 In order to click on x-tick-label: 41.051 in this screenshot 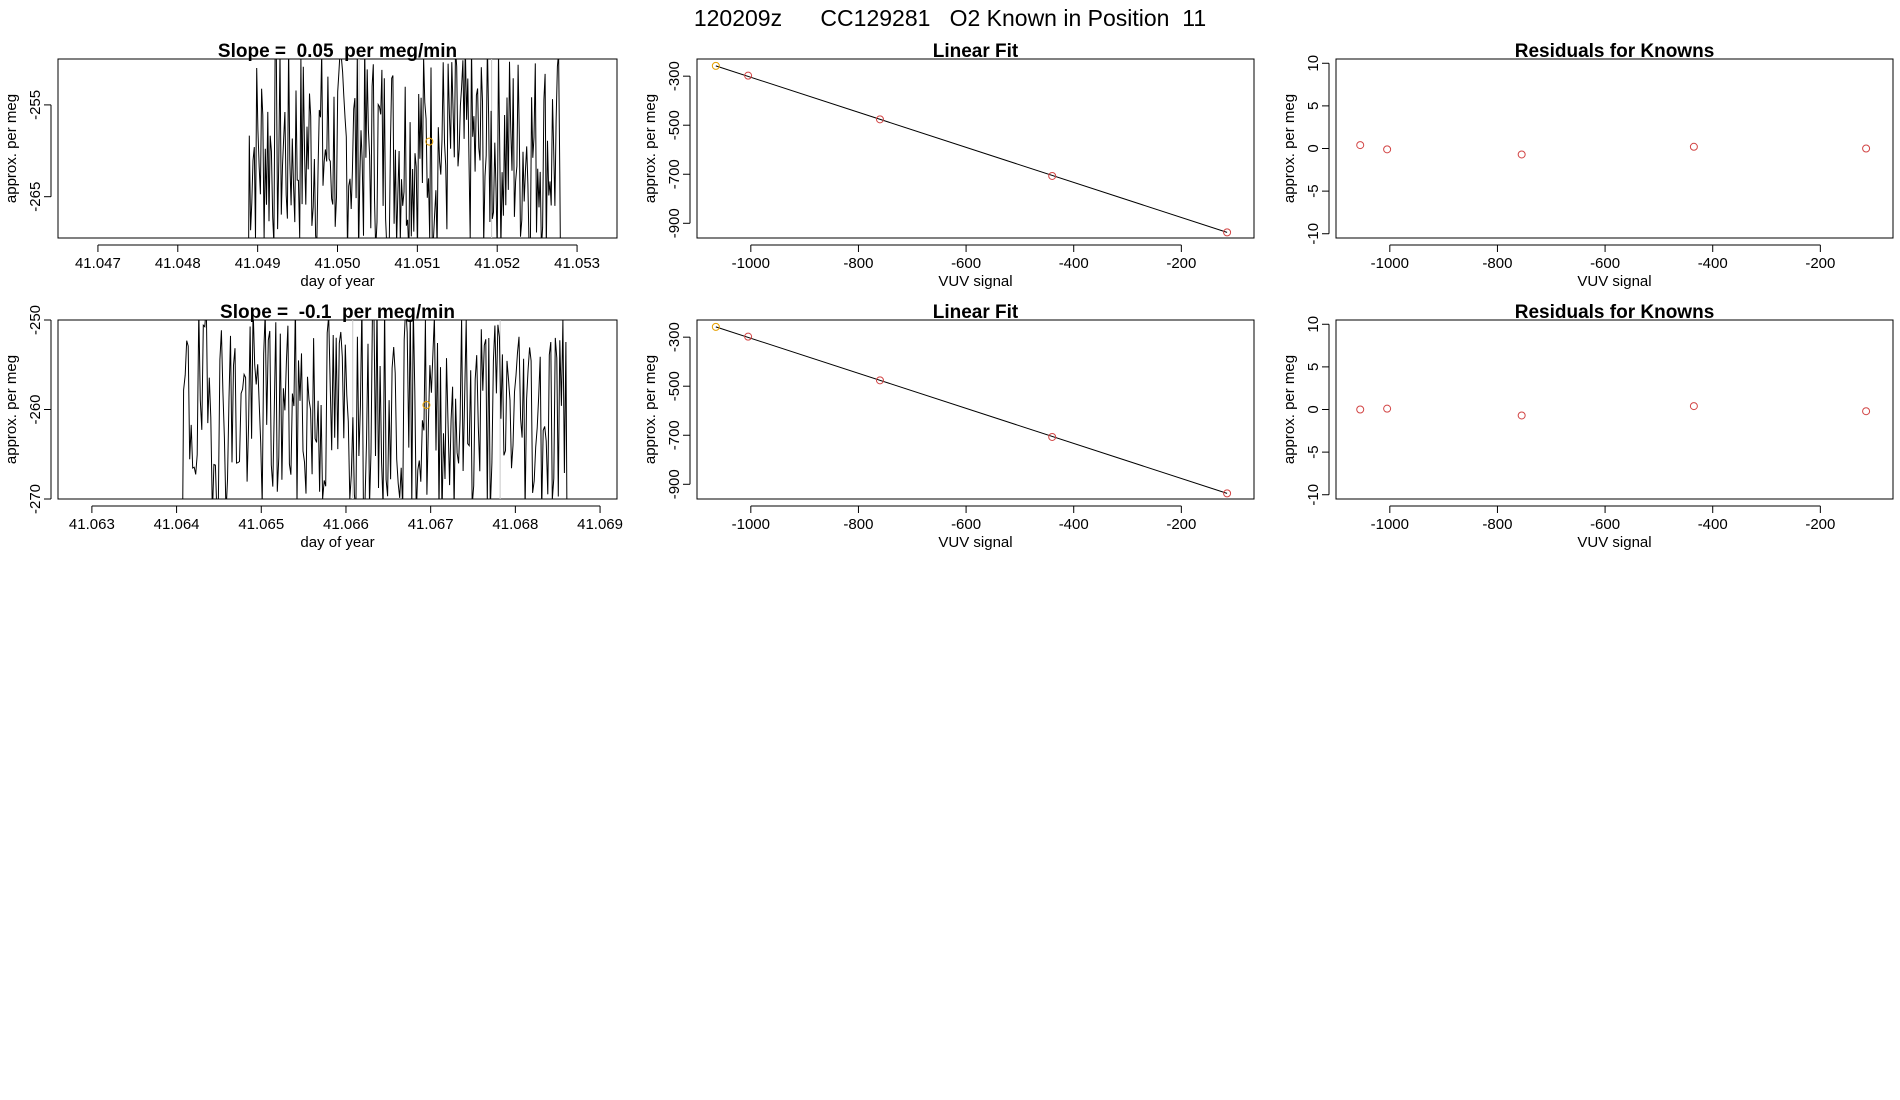, I will do `click(417, 263)`.